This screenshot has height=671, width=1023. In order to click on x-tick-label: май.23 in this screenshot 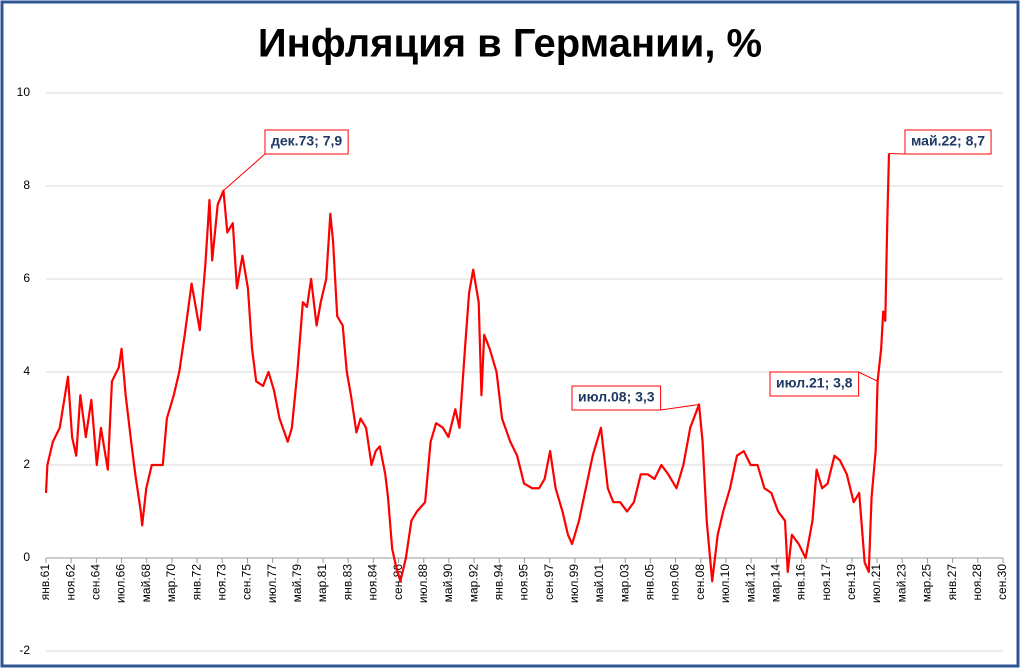, I will do `click(901, 583)`.